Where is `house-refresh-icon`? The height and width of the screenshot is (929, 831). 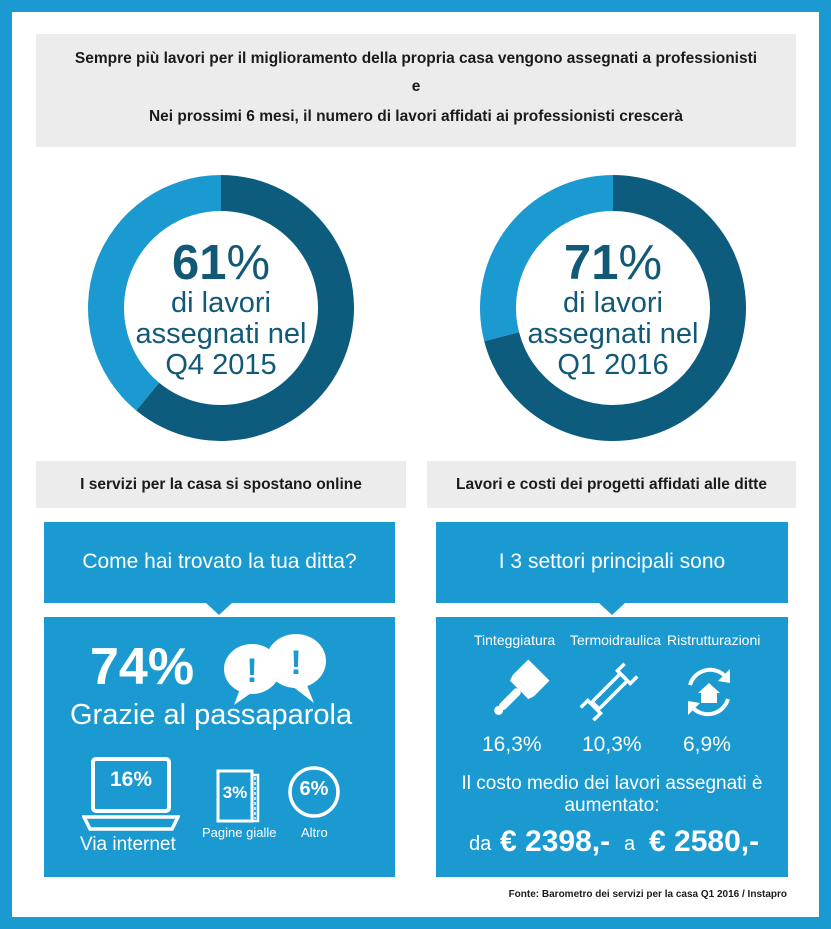
house-refresh-icon is located at coordinates (709, 692).